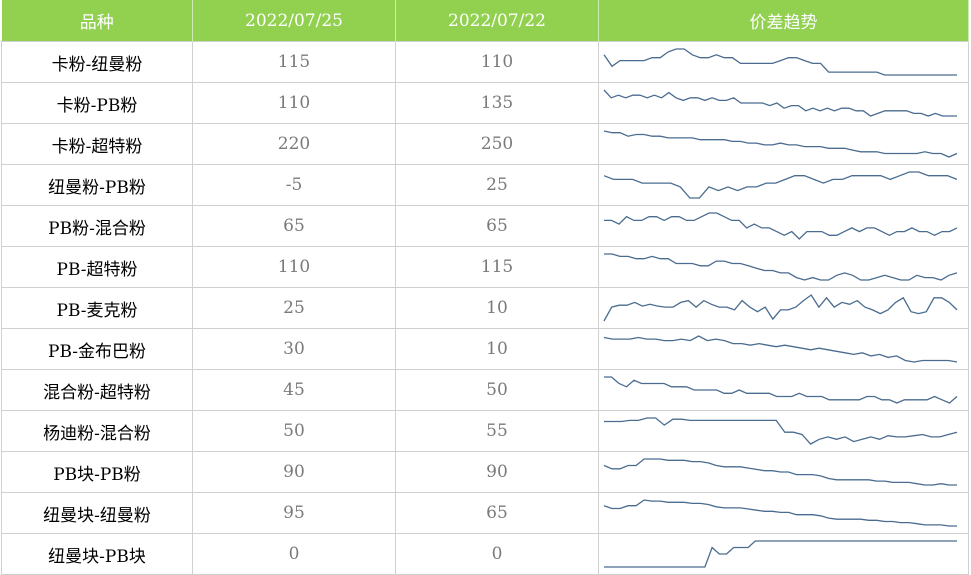  I want to click on header-trend: 价差趋势, so click(783, 21).